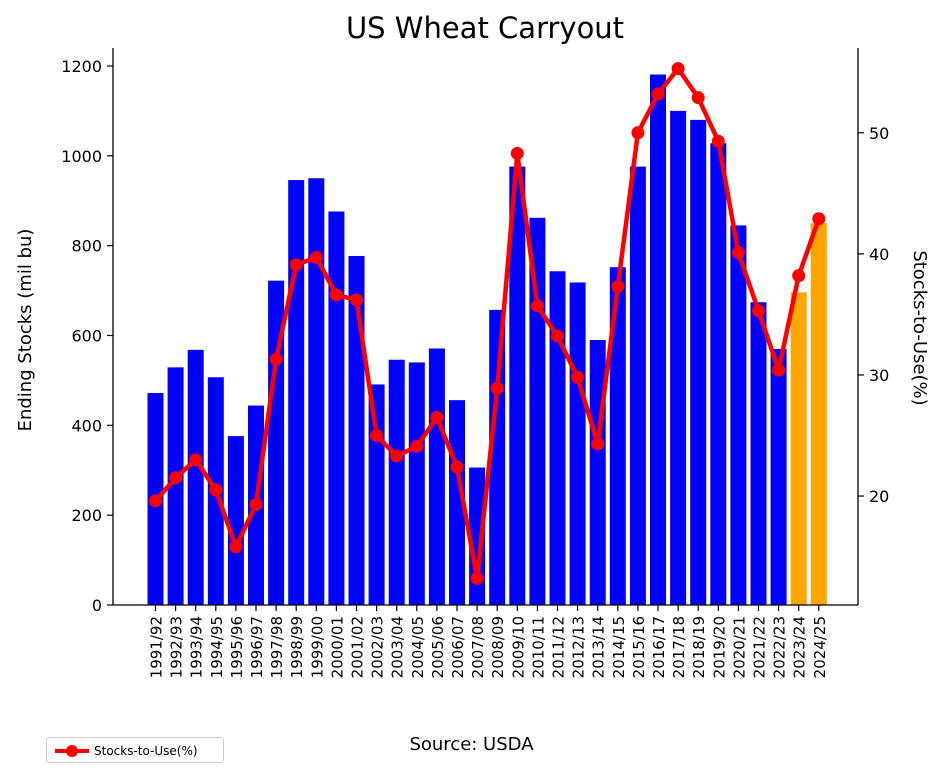 The height and width of the screenshot is (779, 943). I want to click on legend-marker-swatch, so click(72, 751).